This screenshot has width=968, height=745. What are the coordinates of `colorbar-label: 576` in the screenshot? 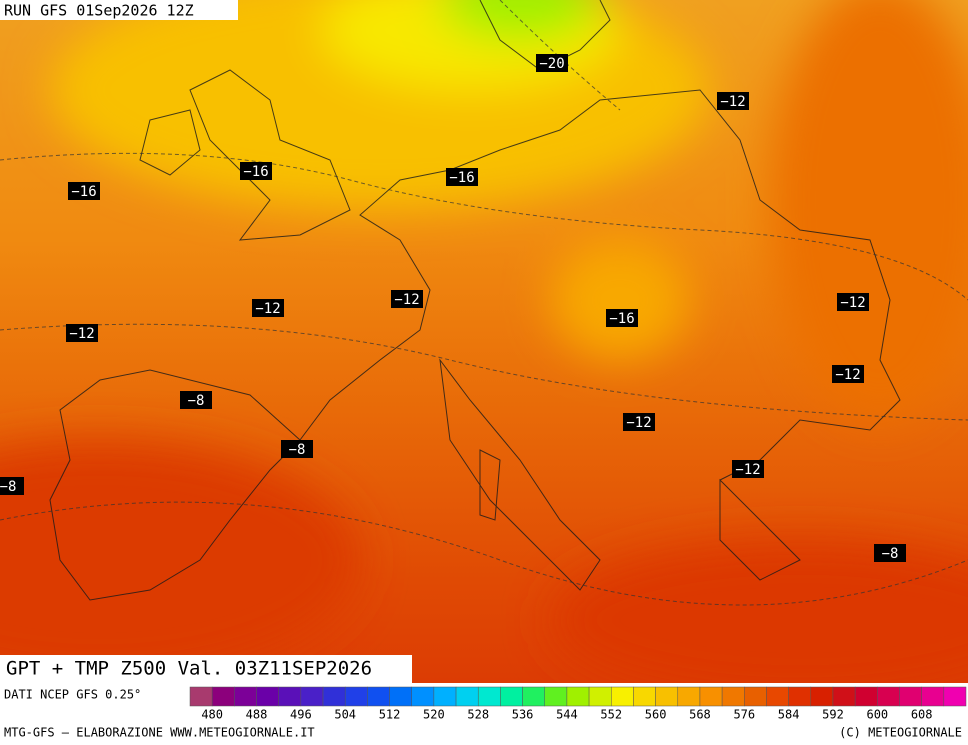 It's located at (744, 715).